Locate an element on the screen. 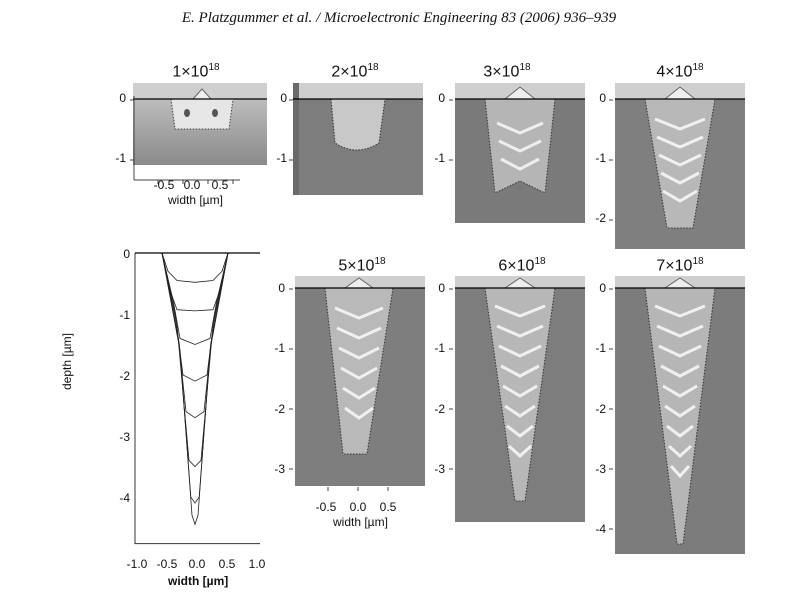 Image resolution: width=798 pixels, height=597 pixels. tick-p3-y0: 0 is located at coordinates (441, 98).